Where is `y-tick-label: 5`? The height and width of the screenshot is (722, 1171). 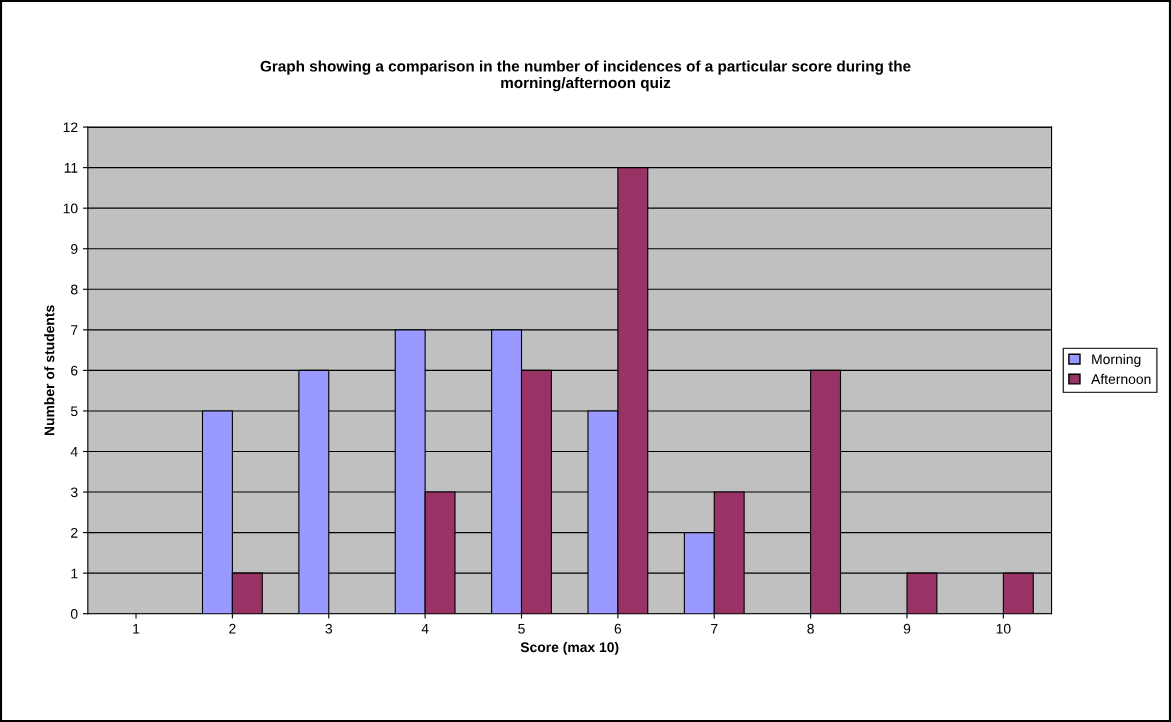
y-tick-label: 5 is located at coordinates (74, 411).